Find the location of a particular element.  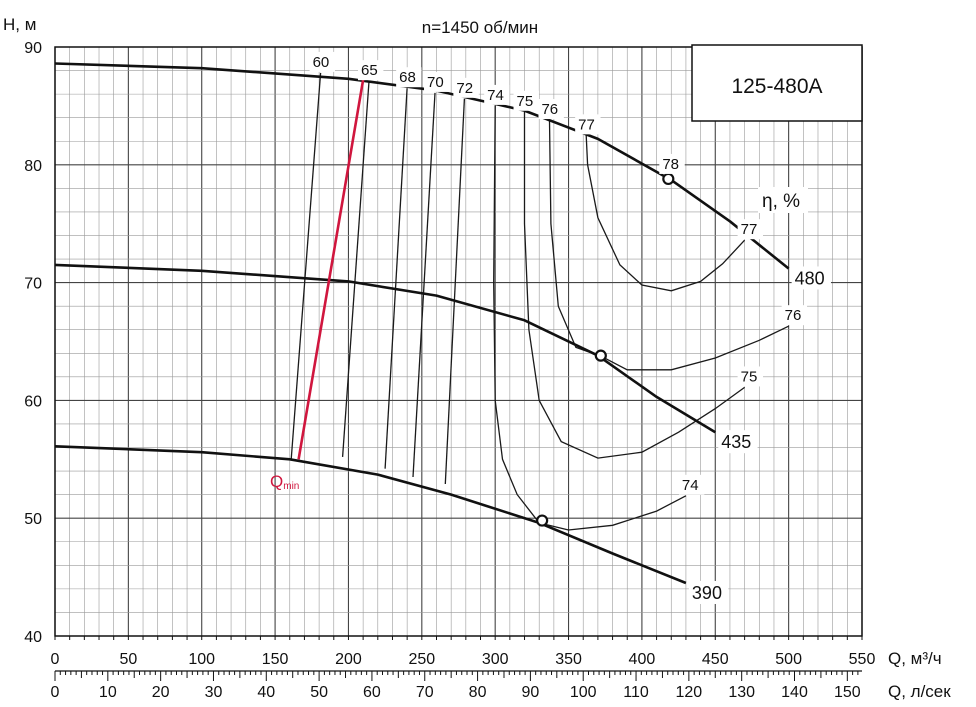

model-label: 125-480A is located at coordinates (776, 86).